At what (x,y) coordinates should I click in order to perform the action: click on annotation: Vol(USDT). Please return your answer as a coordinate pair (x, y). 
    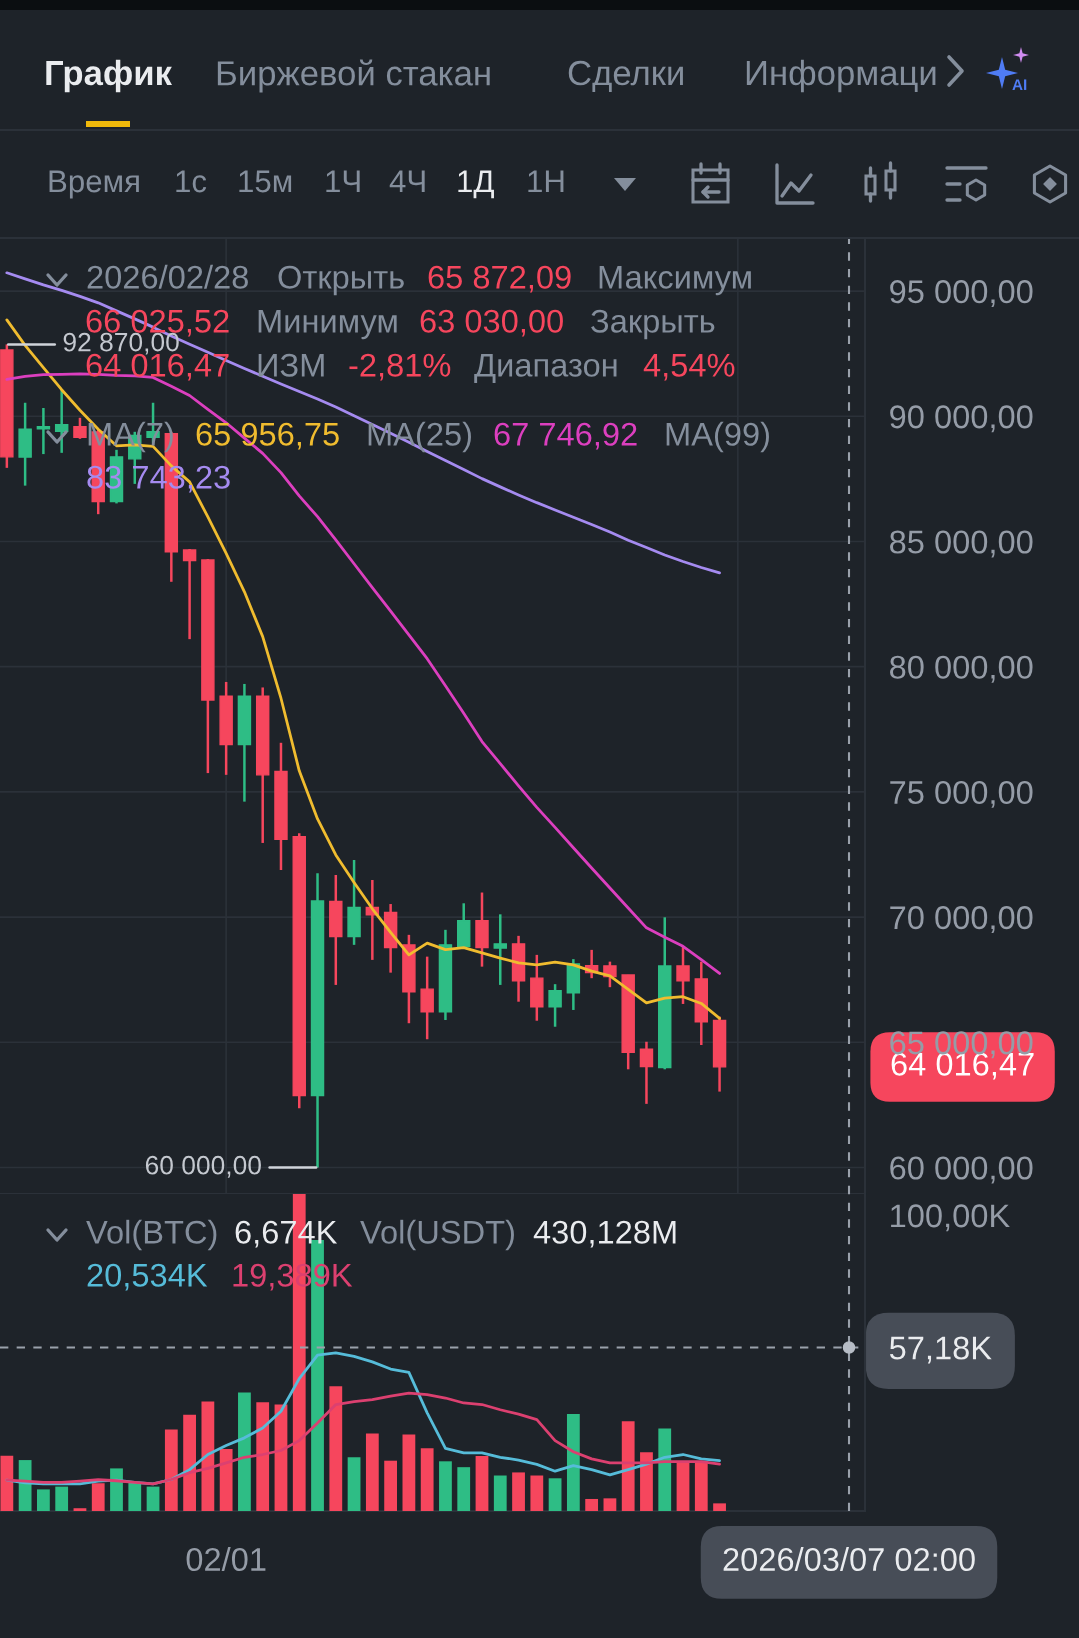
    Looking at the image, I should click on (437, 1235).